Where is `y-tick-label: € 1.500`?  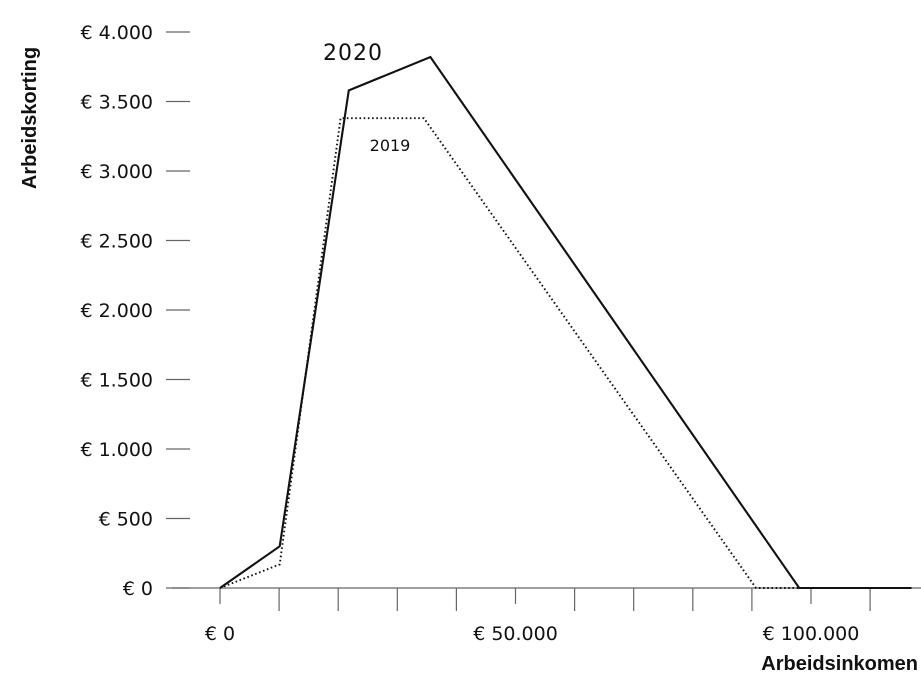
y-tick-label: € 1.500 is located at coordinates (116, 381).